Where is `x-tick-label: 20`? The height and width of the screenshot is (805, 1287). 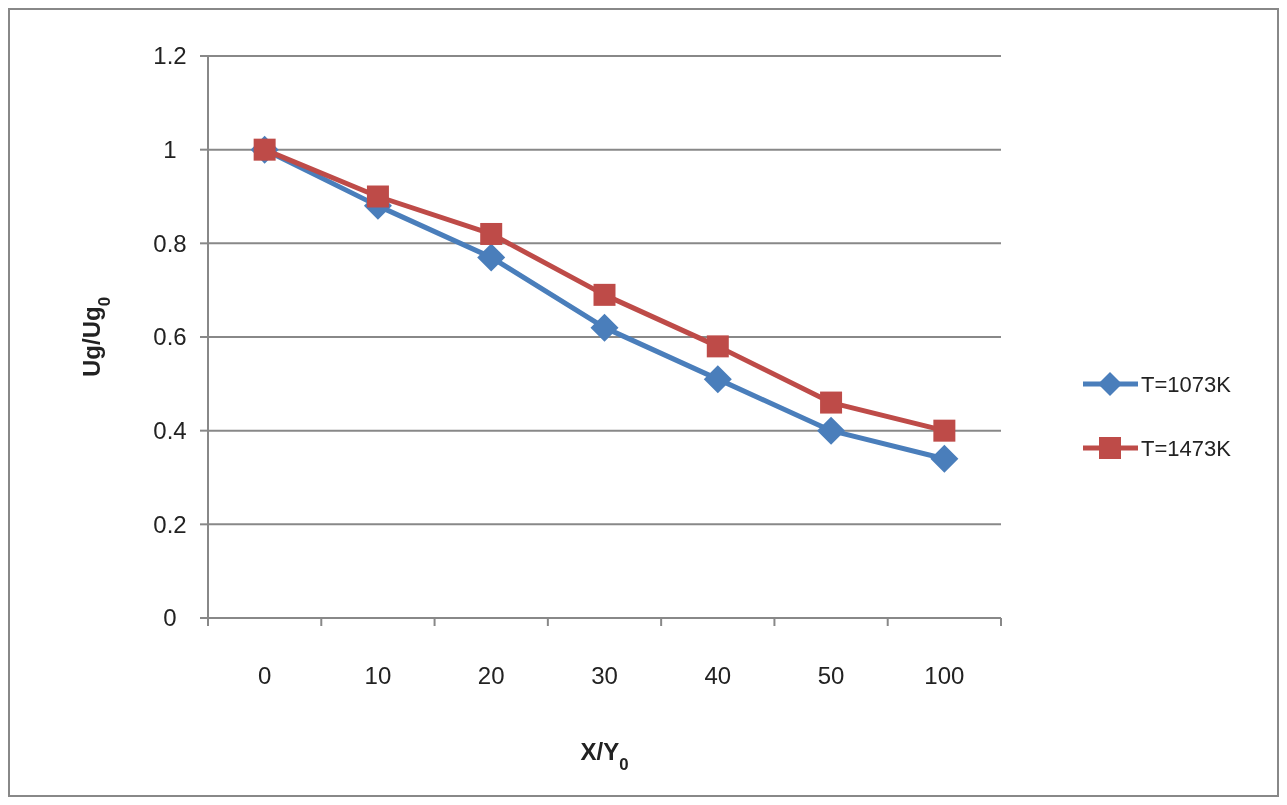 x-tick-label: 20 is located at coordinates (491, 676).